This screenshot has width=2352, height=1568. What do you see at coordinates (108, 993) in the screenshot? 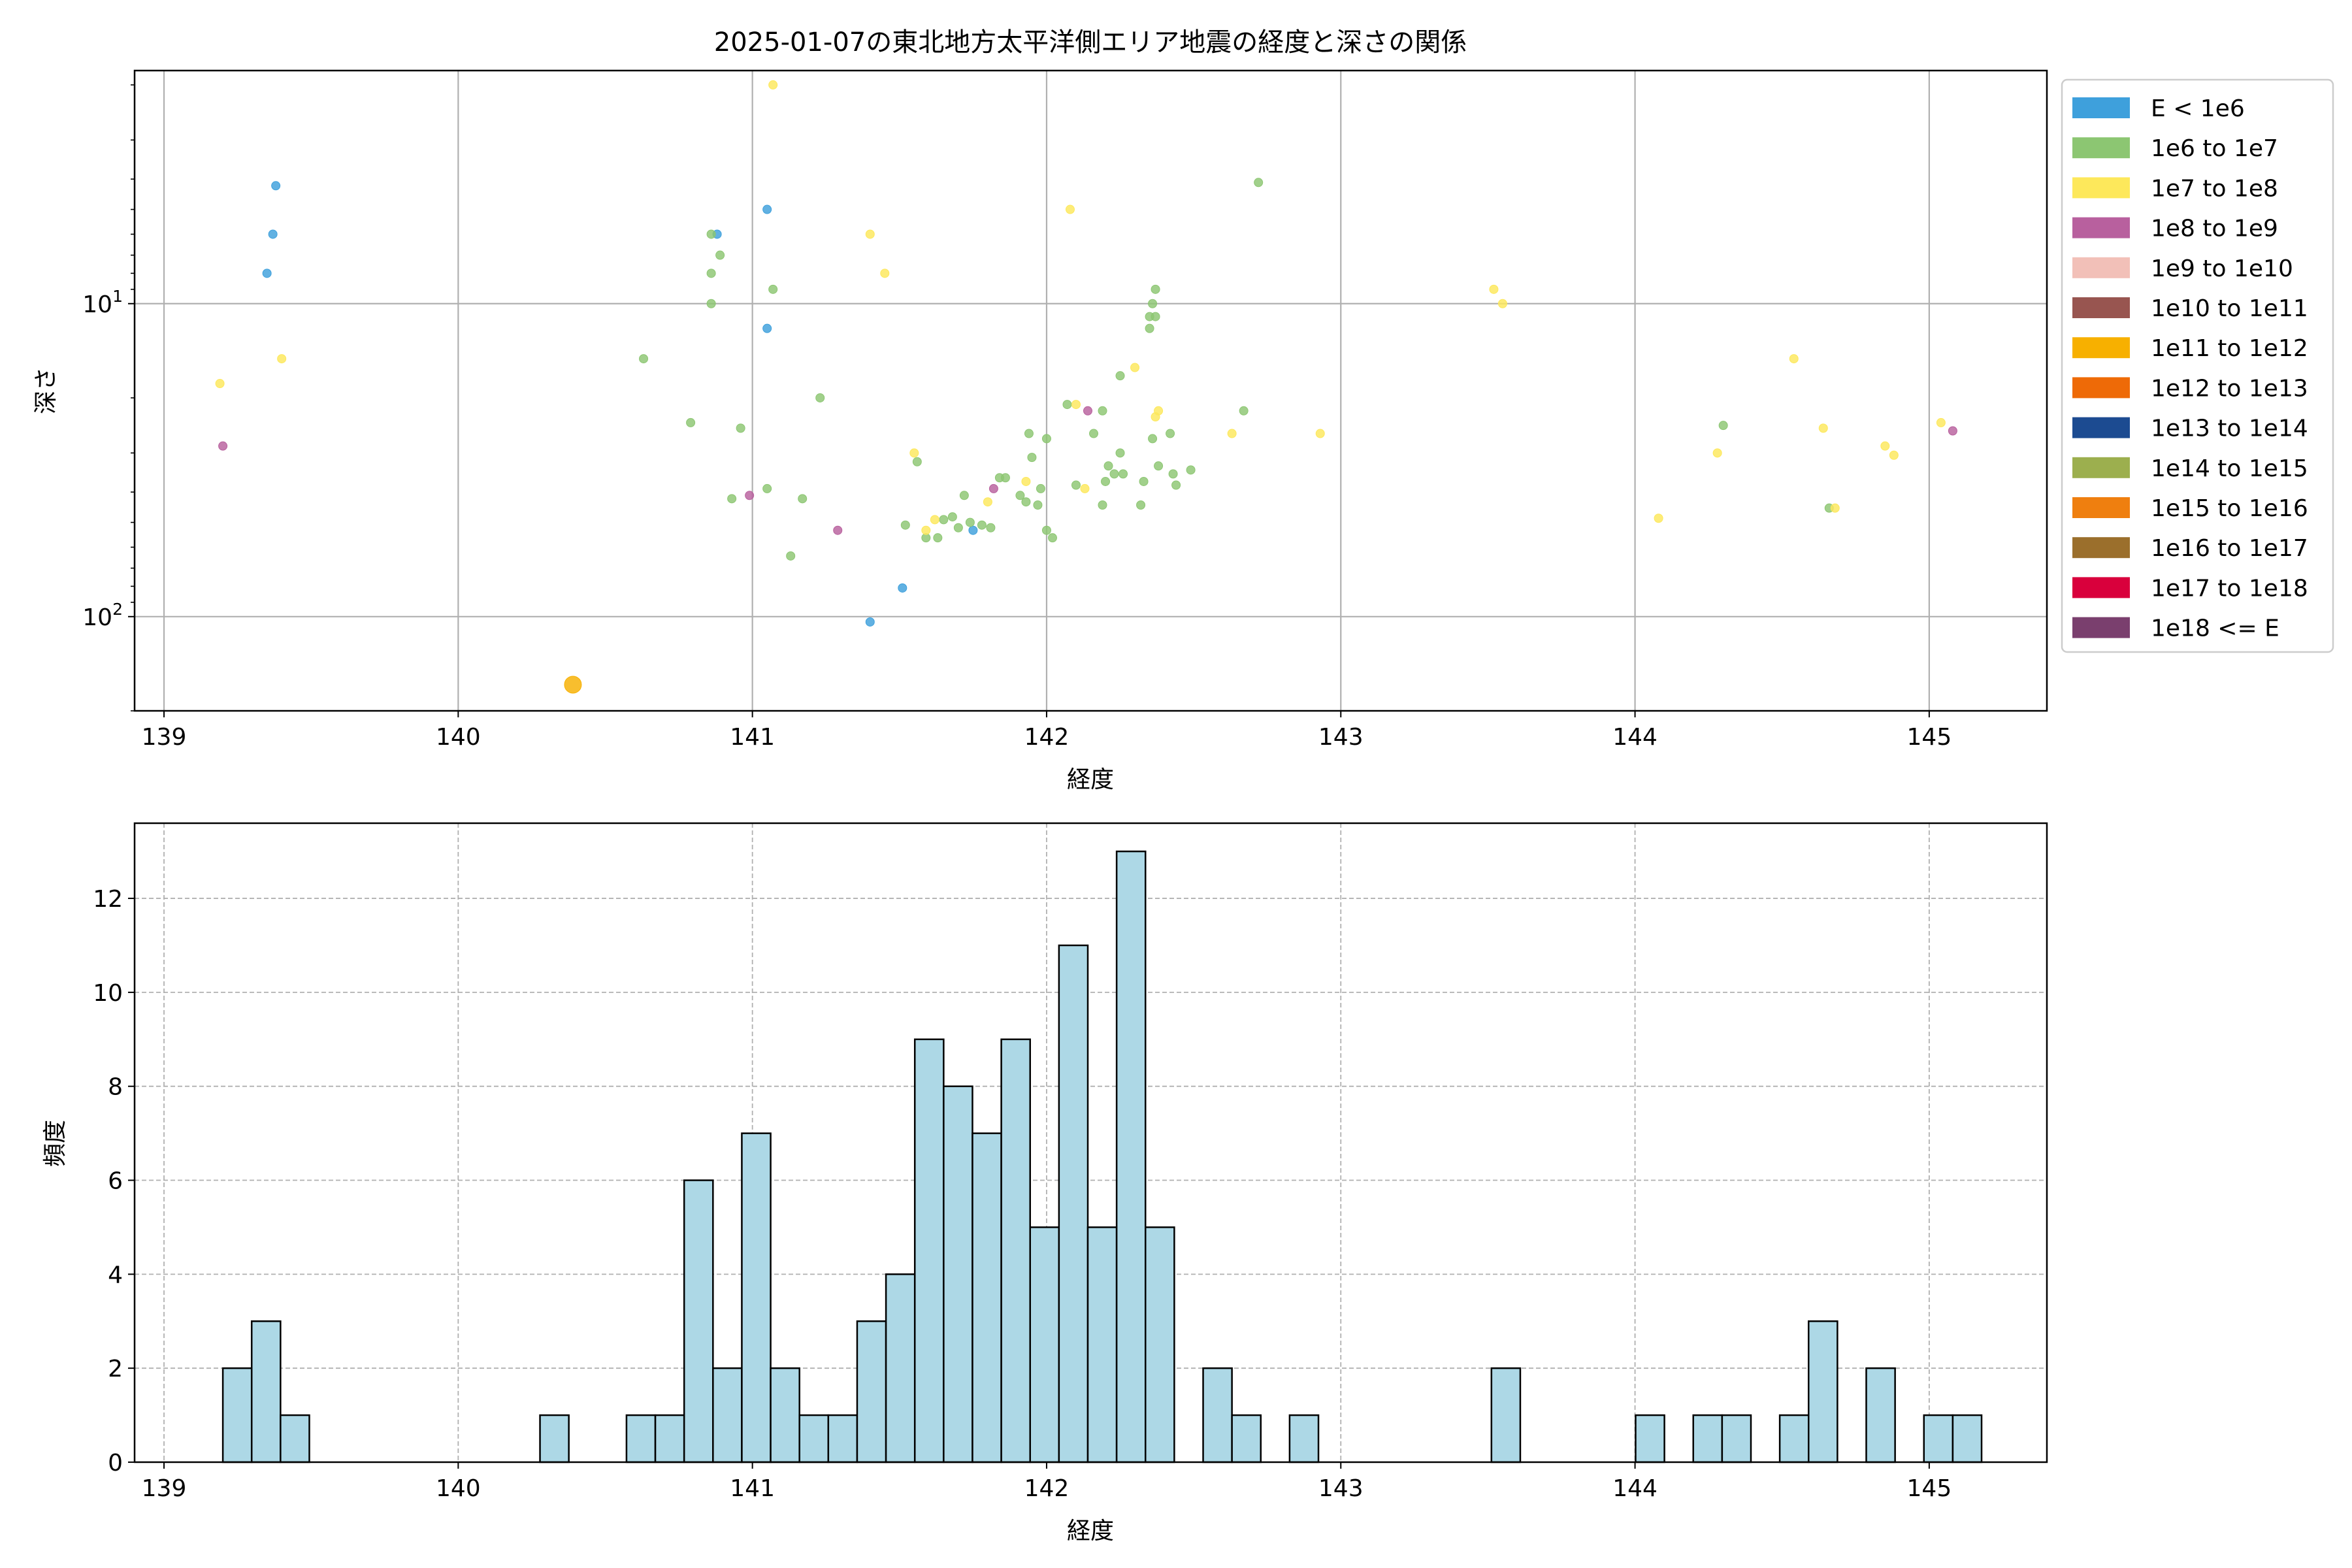
I see `histogram-y-tick-label: 10` at bounding box center [108, 993].